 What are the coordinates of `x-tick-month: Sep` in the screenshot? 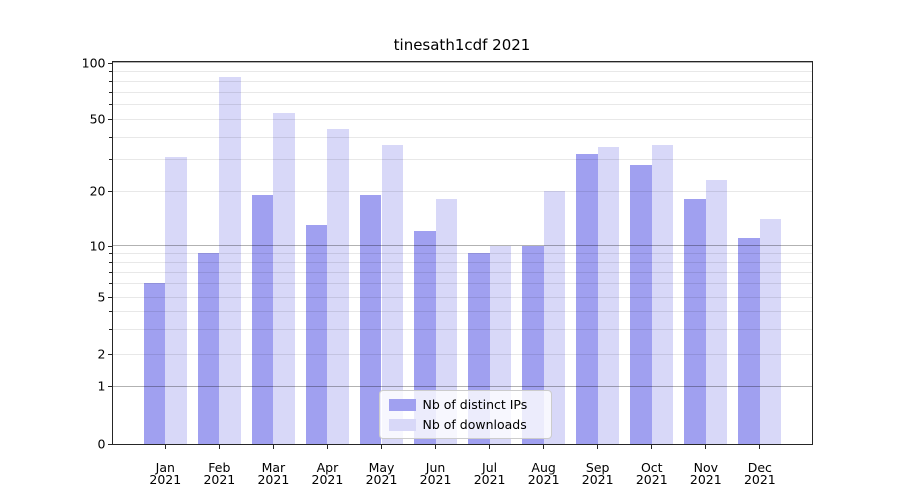 It's located at (597, 467).